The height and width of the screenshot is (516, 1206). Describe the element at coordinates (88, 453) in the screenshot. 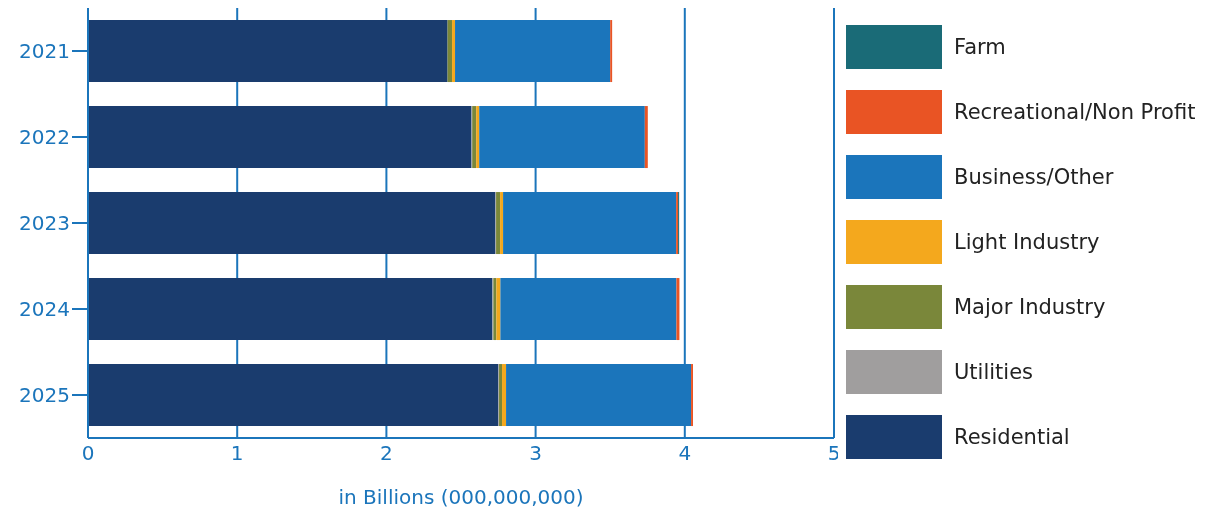

I see `x-tick-label: 0` at that location.